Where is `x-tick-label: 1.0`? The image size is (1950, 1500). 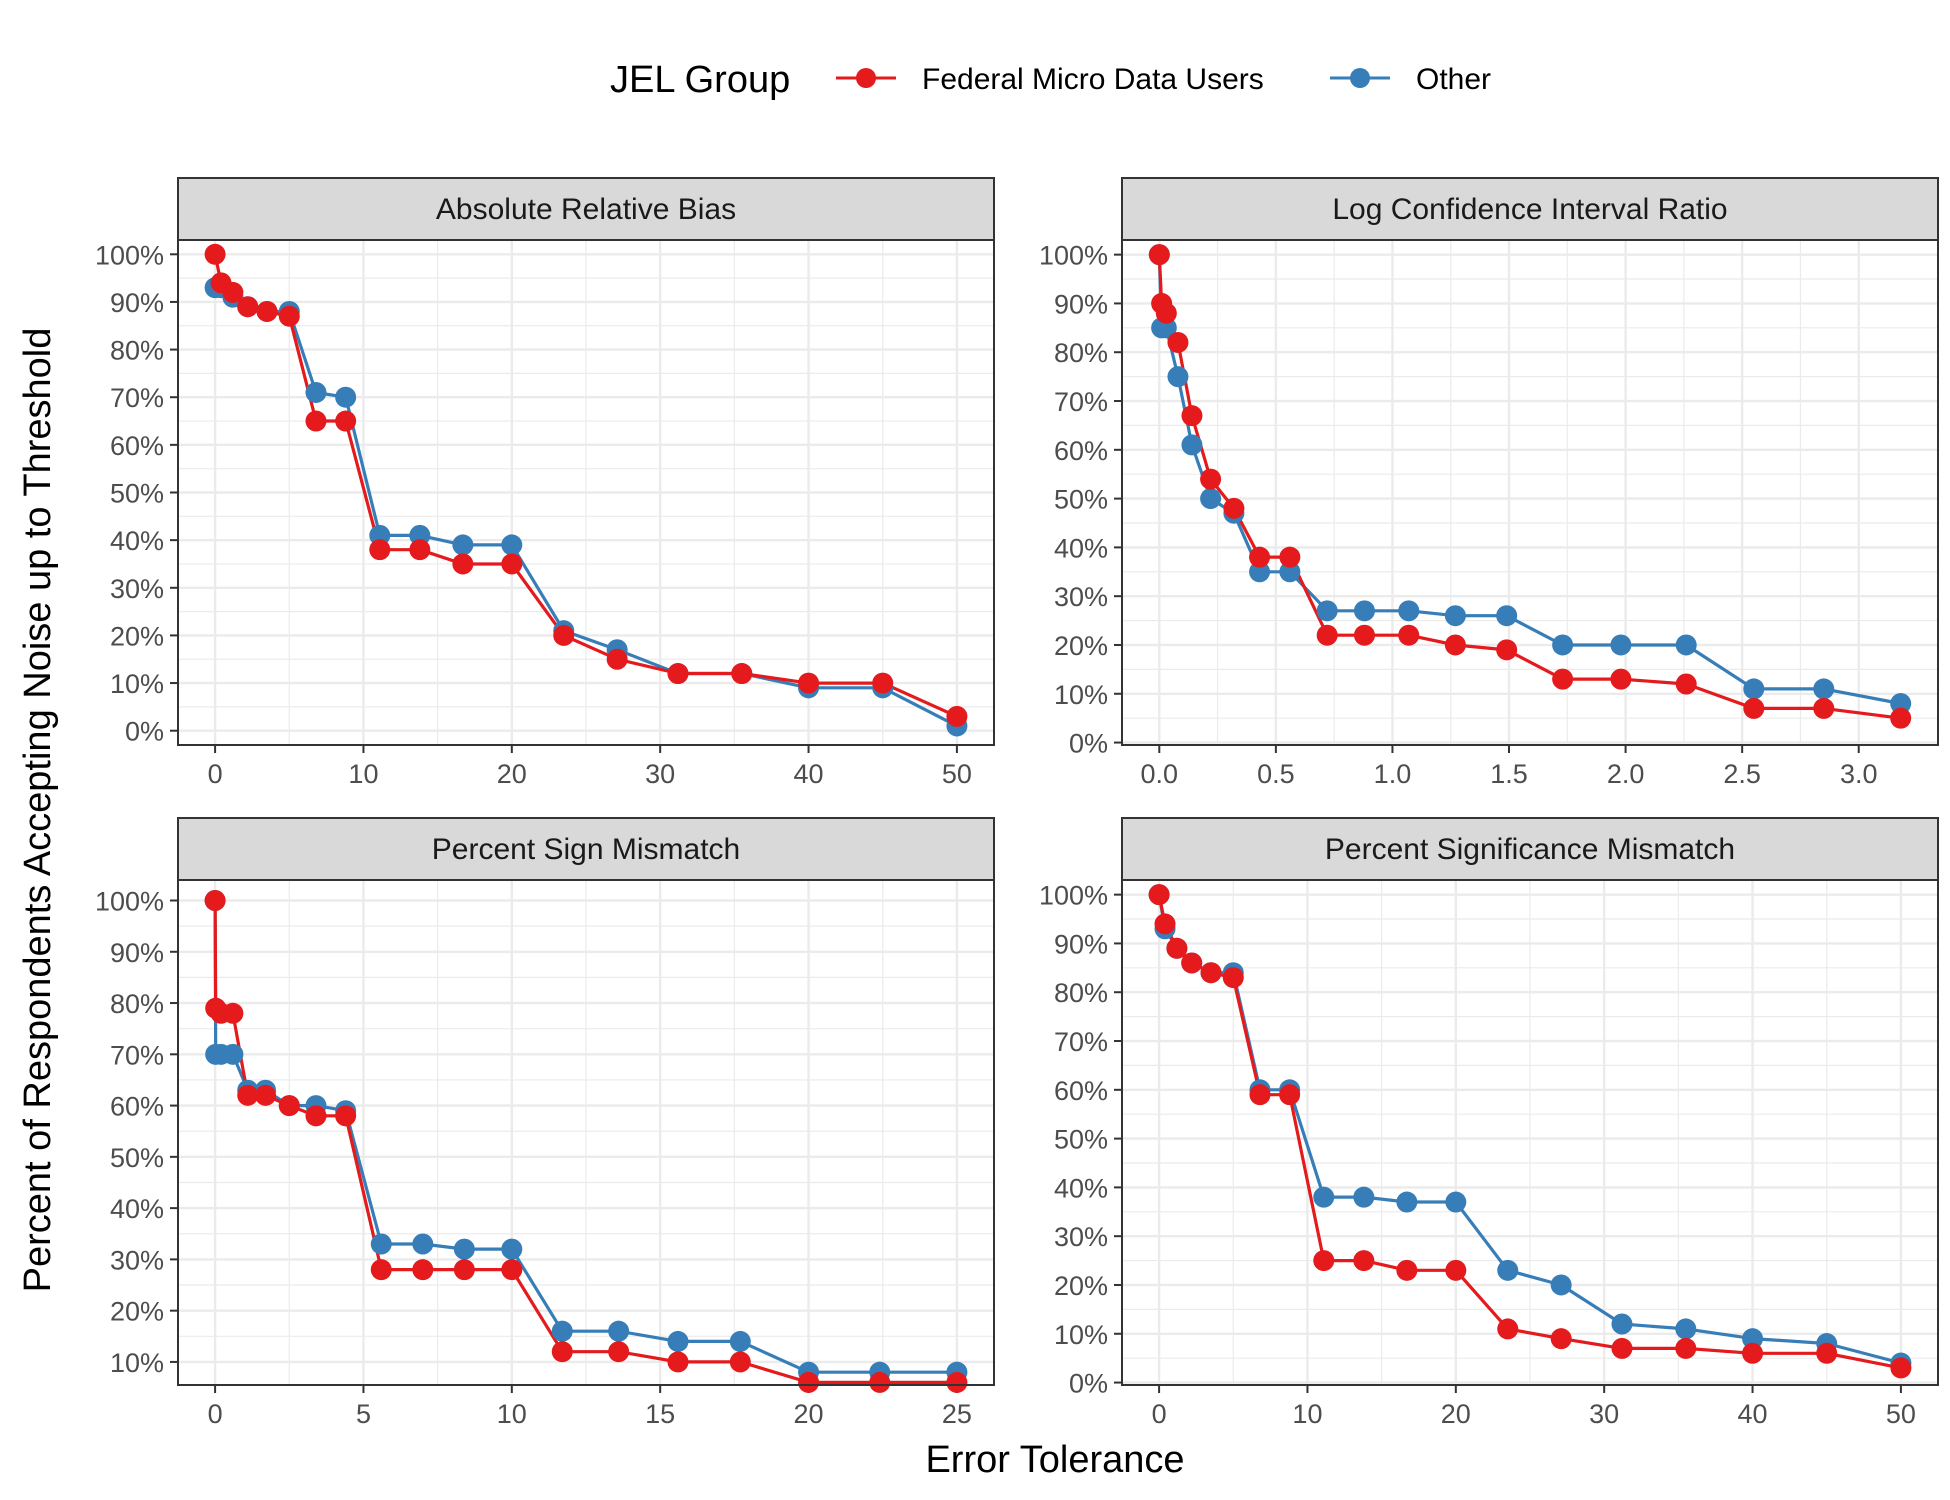
x-tick-label: 1.0 is located at coordinates (1393, 774).